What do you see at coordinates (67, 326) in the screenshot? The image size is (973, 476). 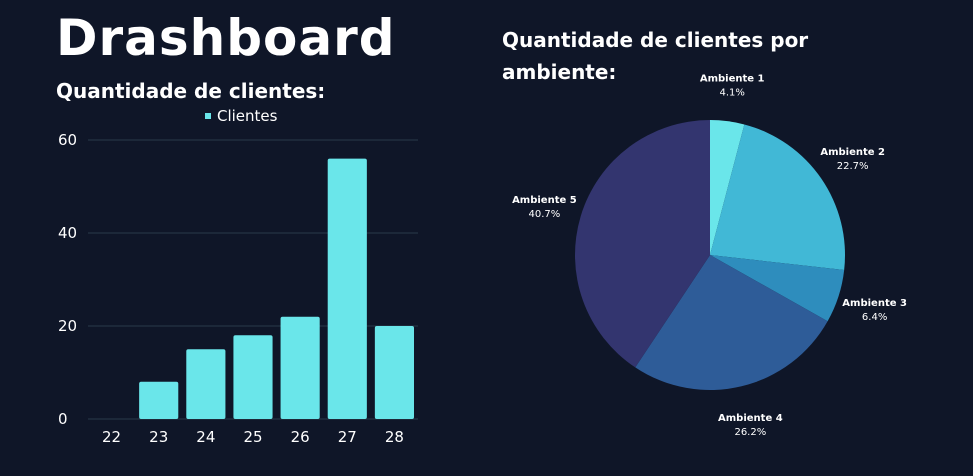 I see `y-tick-label: 20` at bounding box center [67, 326].